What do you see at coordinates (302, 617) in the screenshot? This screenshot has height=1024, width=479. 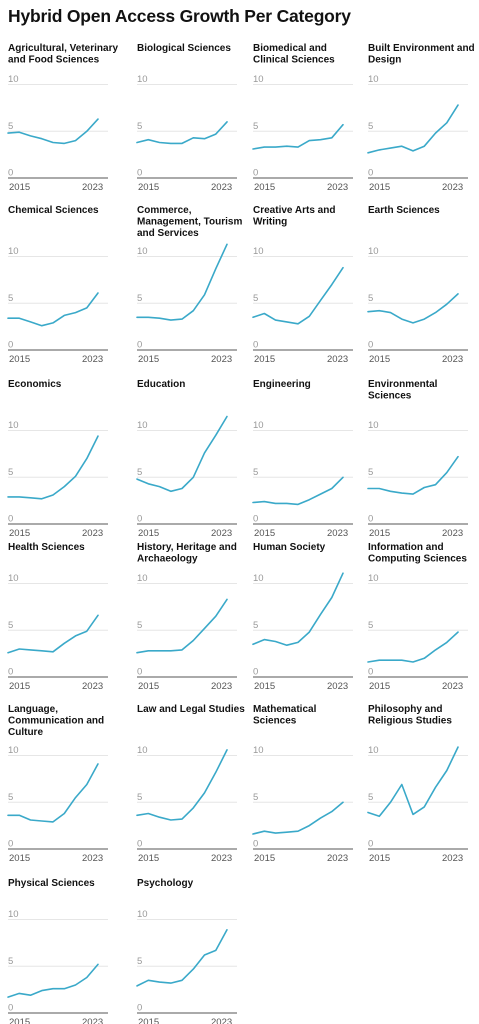 I see `panel-15: Human Society 0 5 10 2015 2023` at bounding box center [302, 617].